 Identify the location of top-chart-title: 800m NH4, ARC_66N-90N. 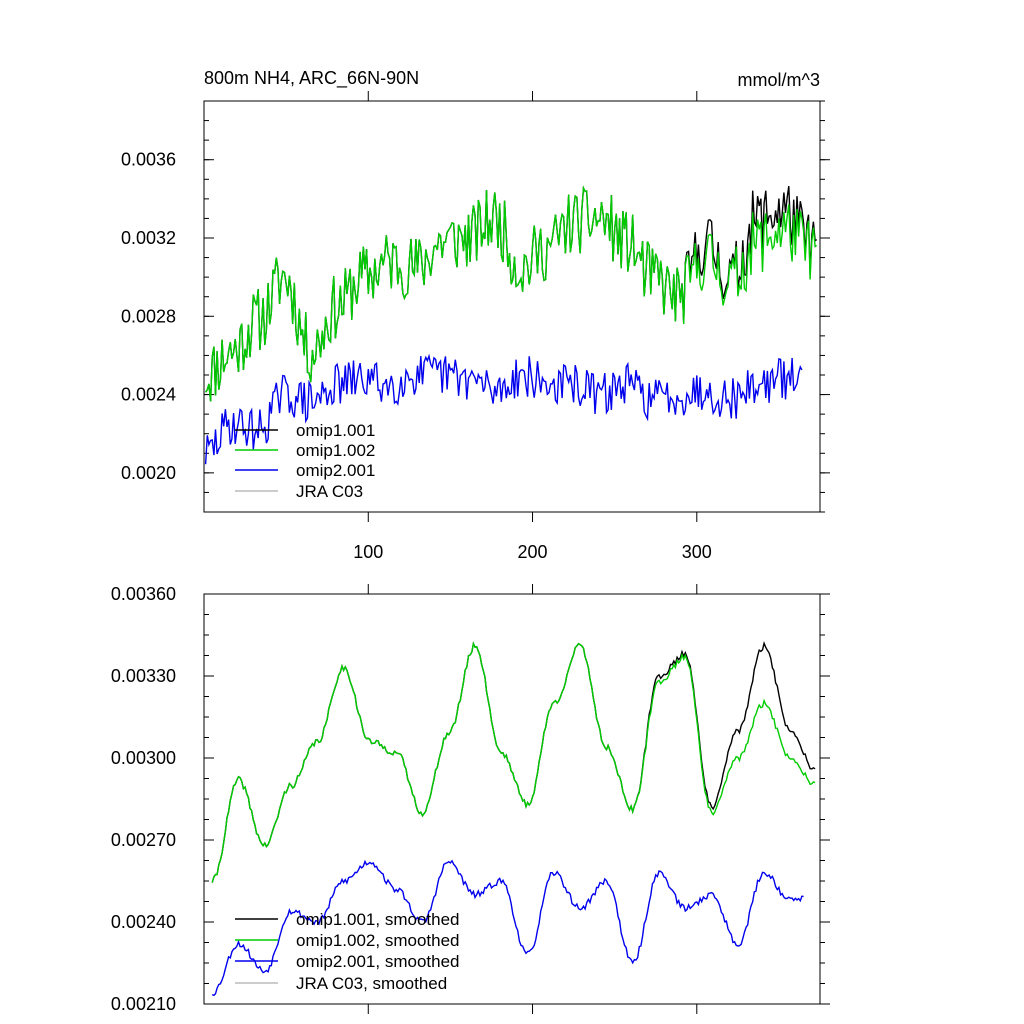
(311, 78).